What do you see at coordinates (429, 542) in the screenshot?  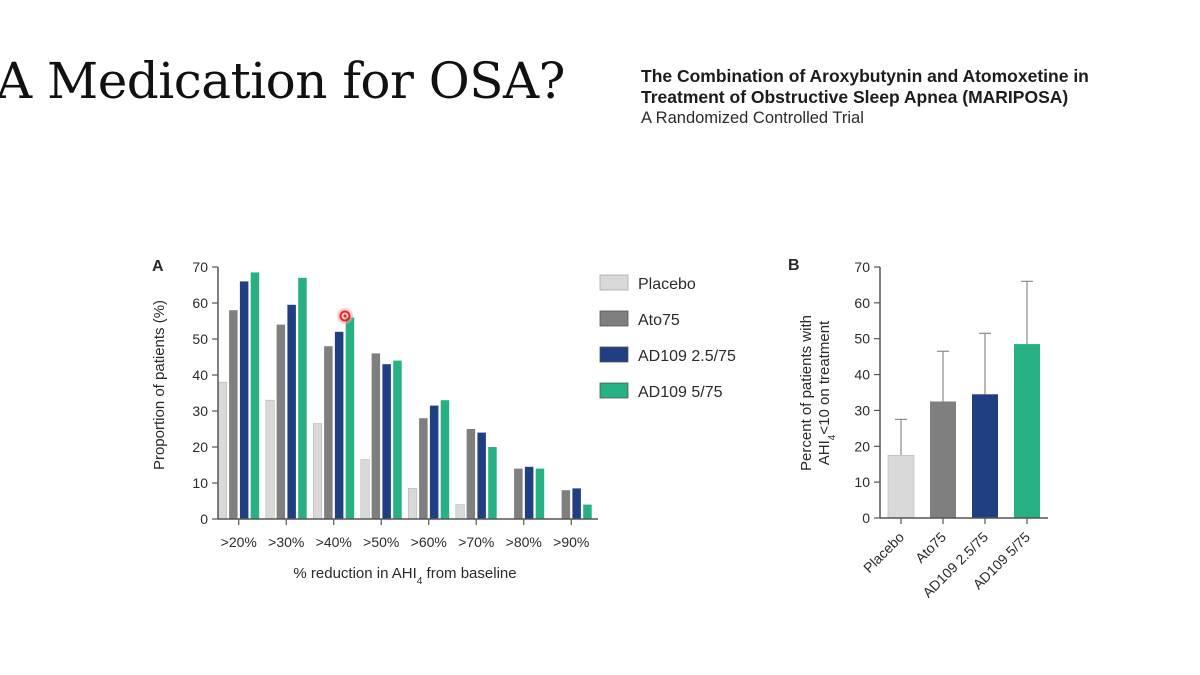 I see `x-tick-label: >60%` at bounding box center [429, 542].